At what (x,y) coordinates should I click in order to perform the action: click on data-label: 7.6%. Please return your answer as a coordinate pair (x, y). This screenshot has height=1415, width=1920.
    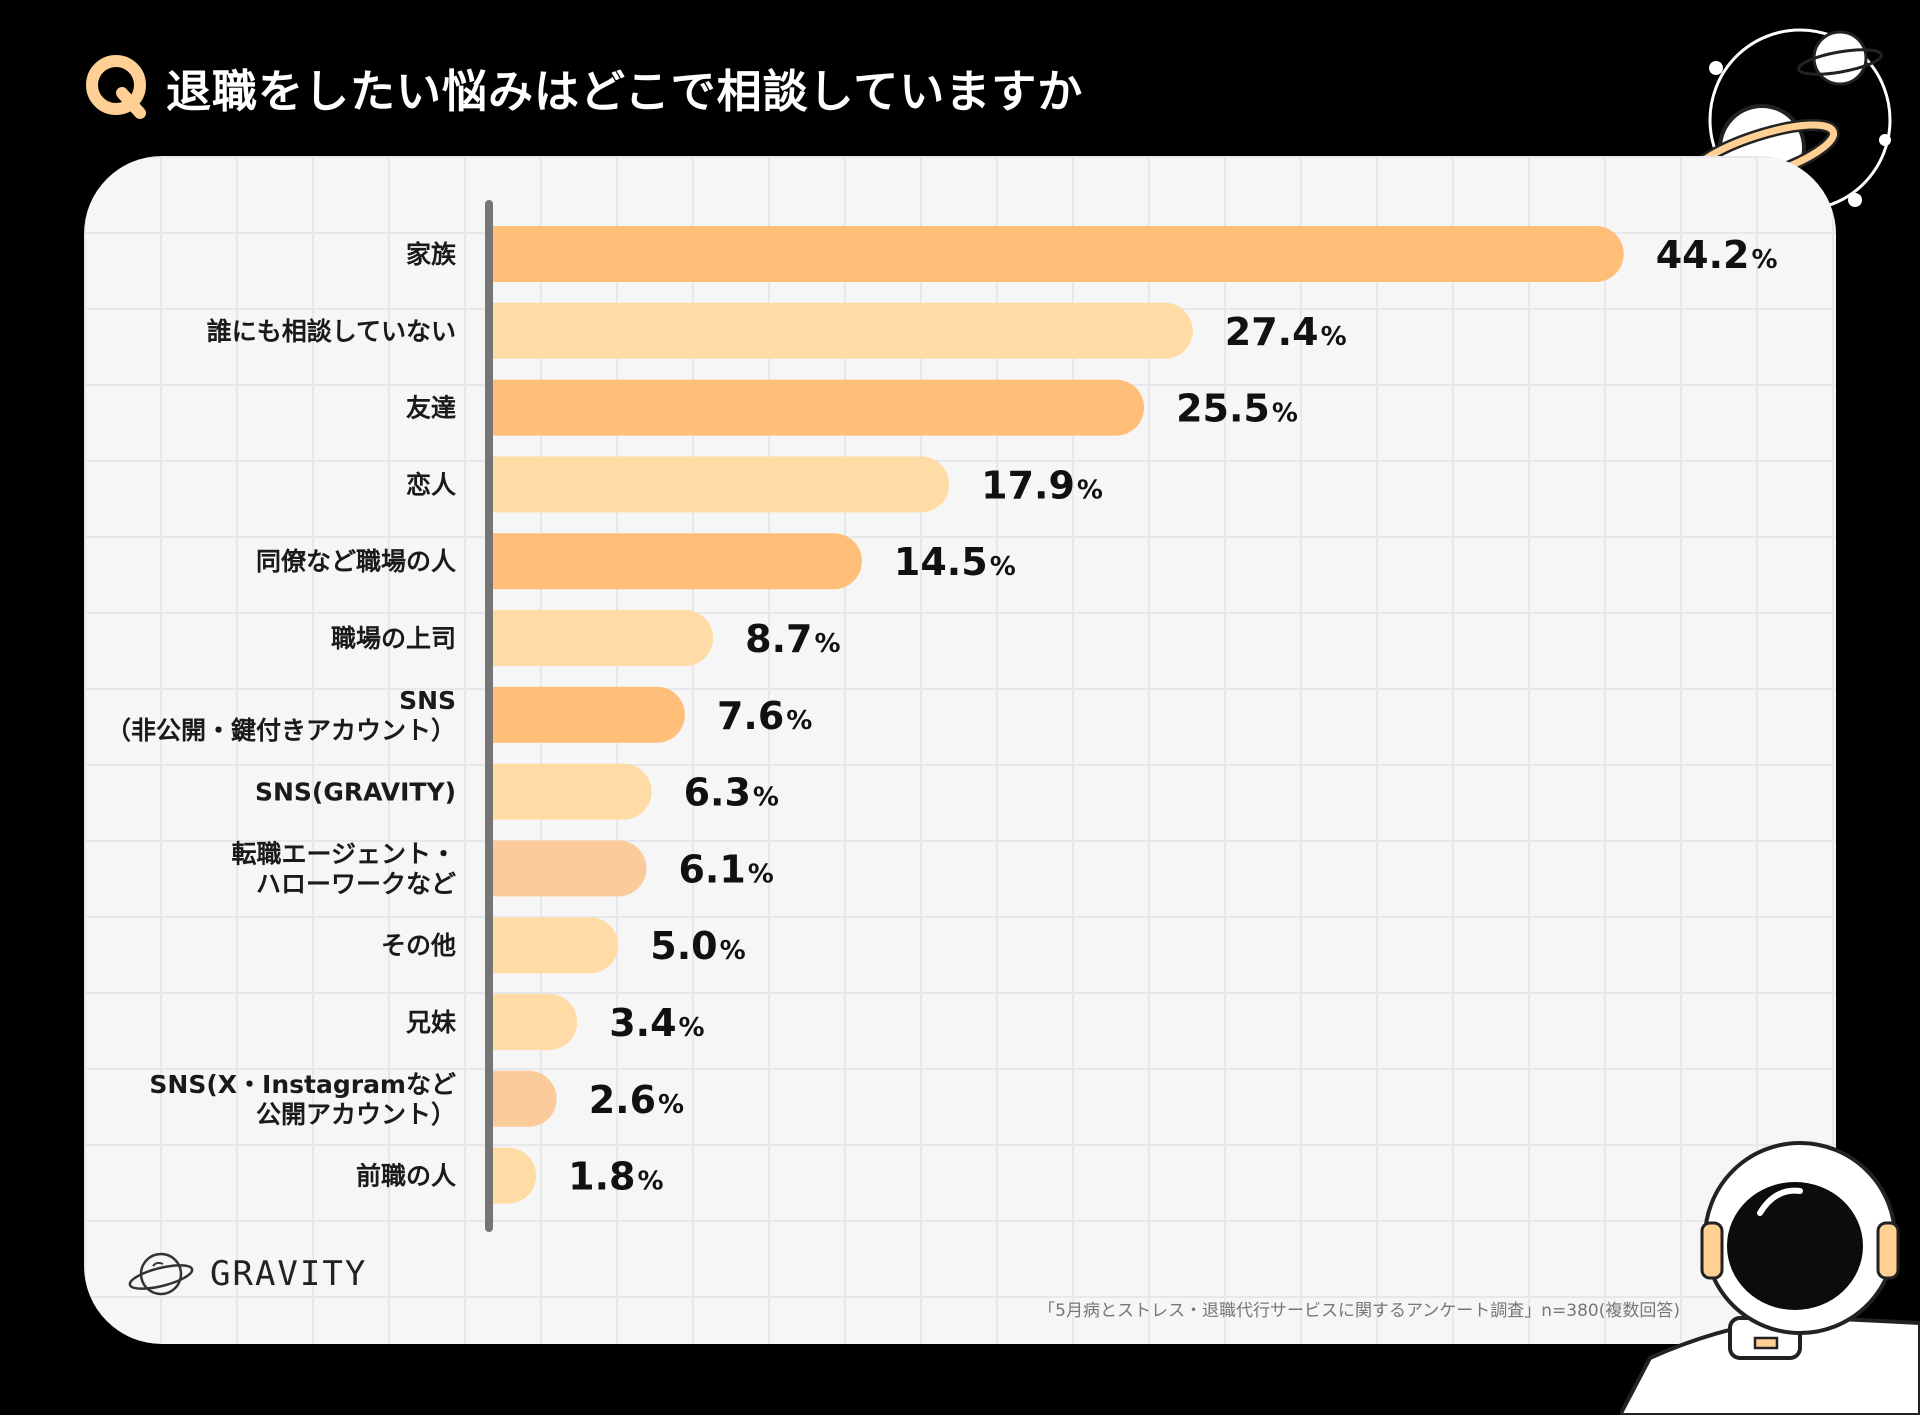
    Looking at the image, I should click on (764, 716).